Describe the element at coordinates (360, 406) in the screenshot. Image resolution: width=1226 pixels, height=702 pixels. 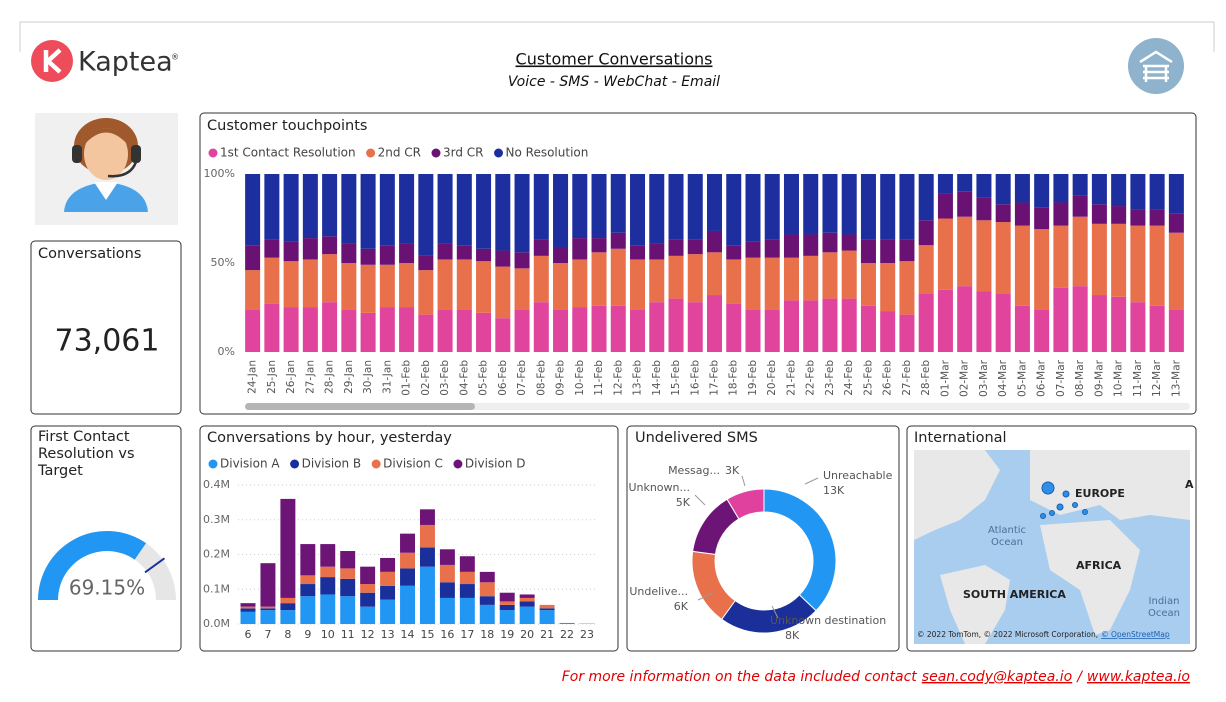
I see `scroll-thumb` at that location.